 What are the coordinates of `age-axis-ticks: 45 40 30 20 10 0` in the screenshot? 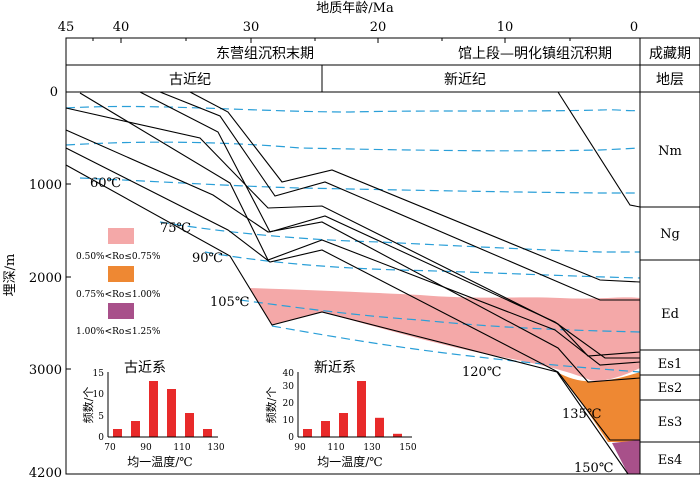 It's located at (348, 27).